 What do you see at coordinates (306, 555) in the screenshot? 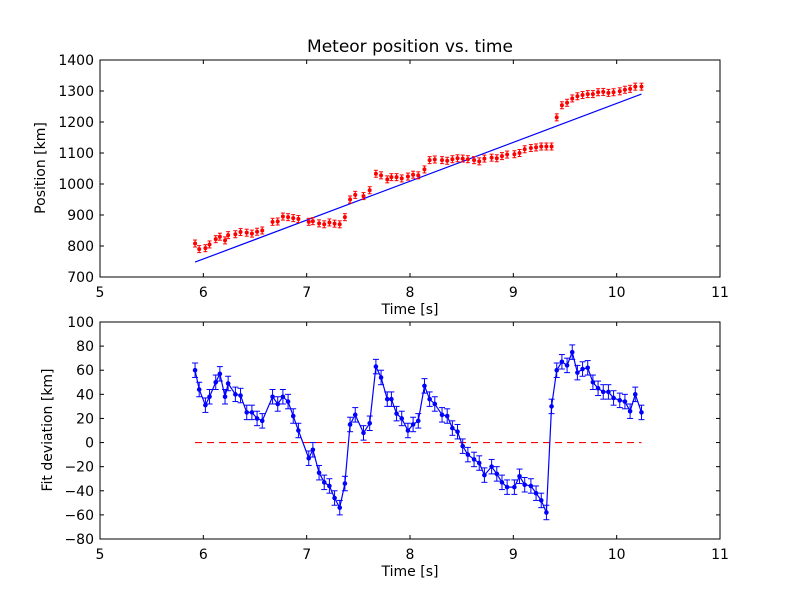
I see `x-tick-label: 7` at bounding box center [306, 555].